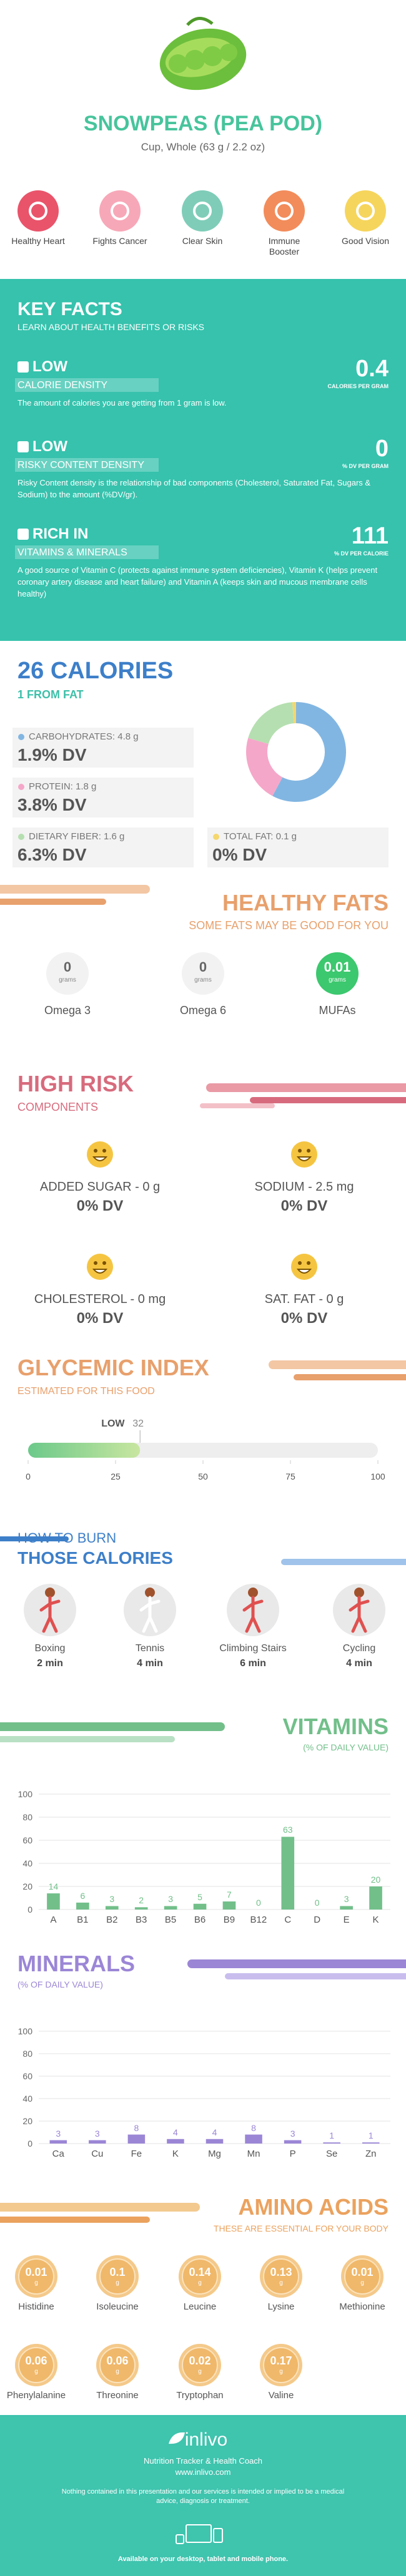 Image resolution: width=406 pixels, height=2576 pixels. I want to click on value-label: 63, so click(287, 1830).